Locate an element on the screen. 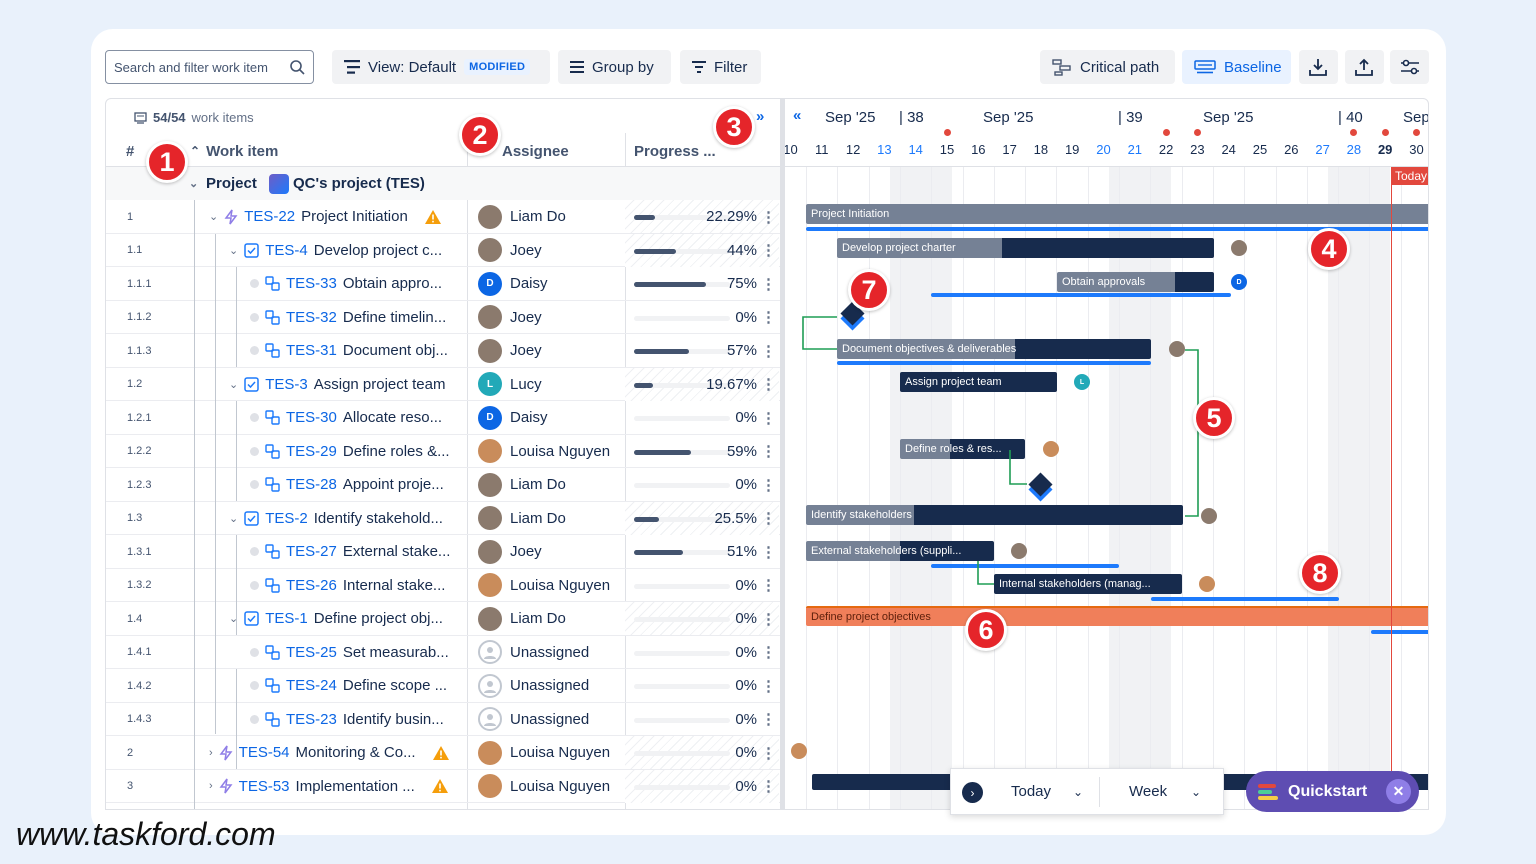  work-item-key: TES-25 is located at coordinates (311, 652).